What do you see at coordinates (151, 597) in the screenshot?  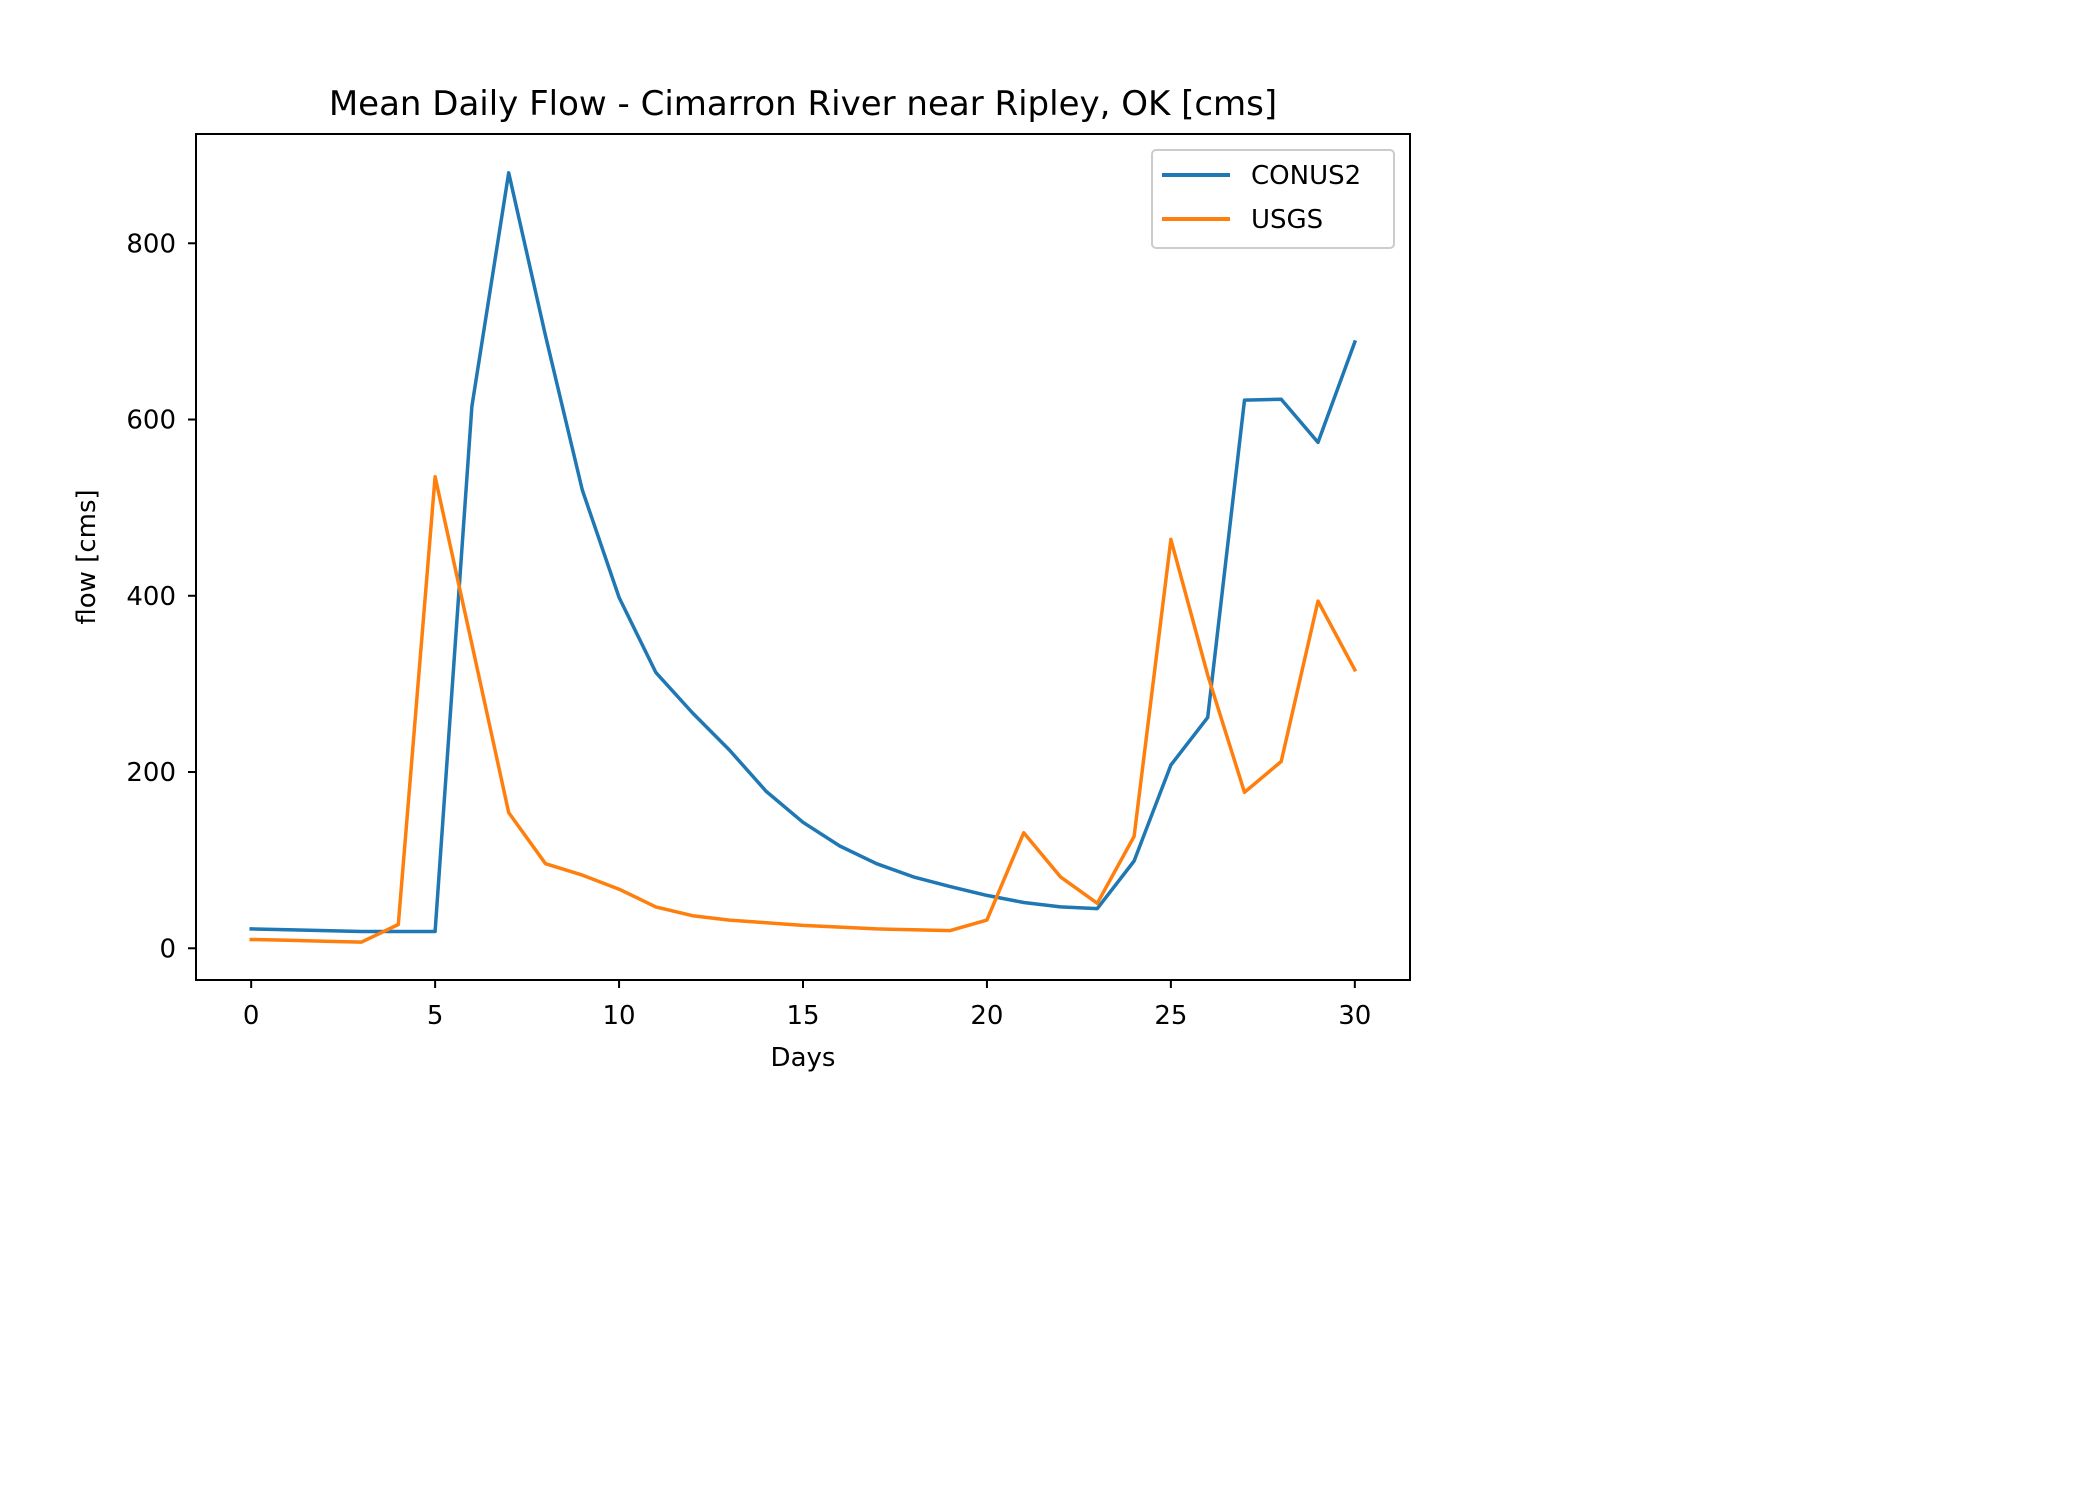 I see `y-tick-label: 400` at bounding box center [151, 597].